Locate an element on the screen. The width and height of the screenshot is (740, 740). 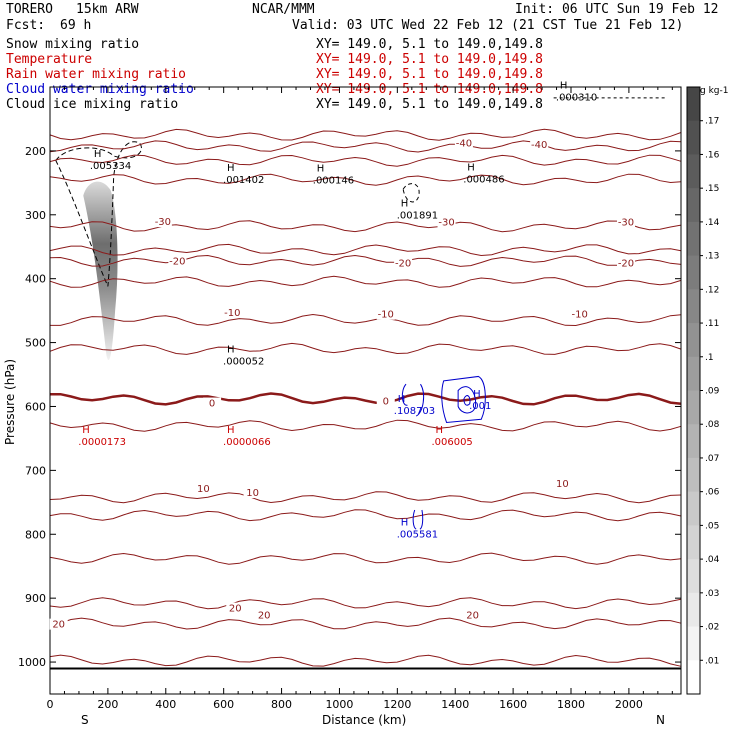
colorbar-tick-label: .13 is located at coordinates (712, 257).